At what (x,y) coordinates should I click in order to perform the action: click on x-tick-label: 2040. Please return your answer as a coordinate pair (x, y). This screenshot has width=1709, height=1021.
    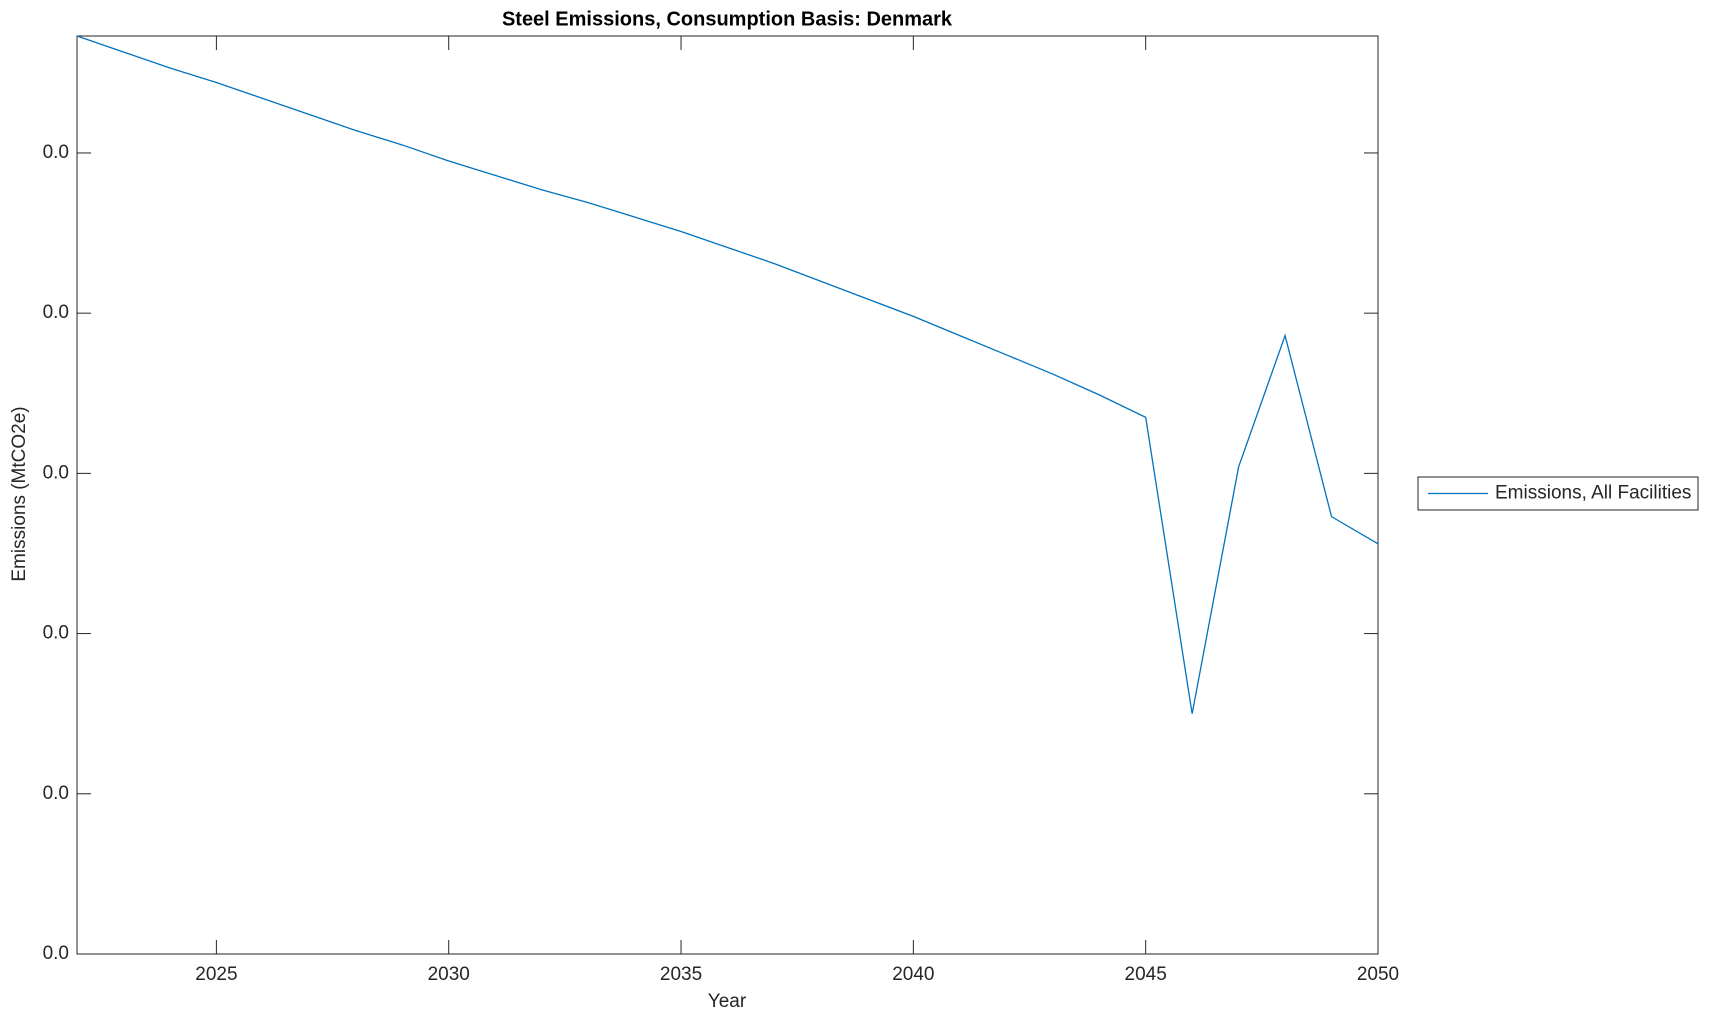
    Looking at the image, I should click on (913, 974).